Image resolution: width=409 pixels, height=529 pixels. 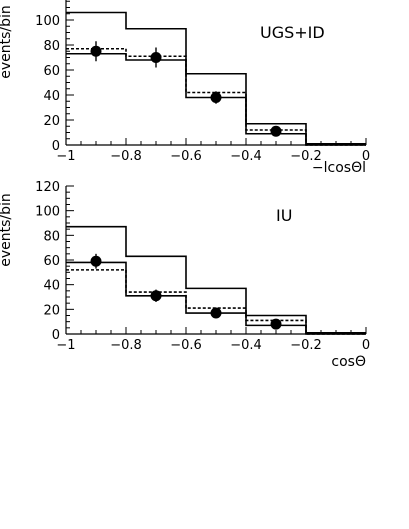 I want to click on y-axis-label-ugs-id: events/bin, so click(x=7, y=42).